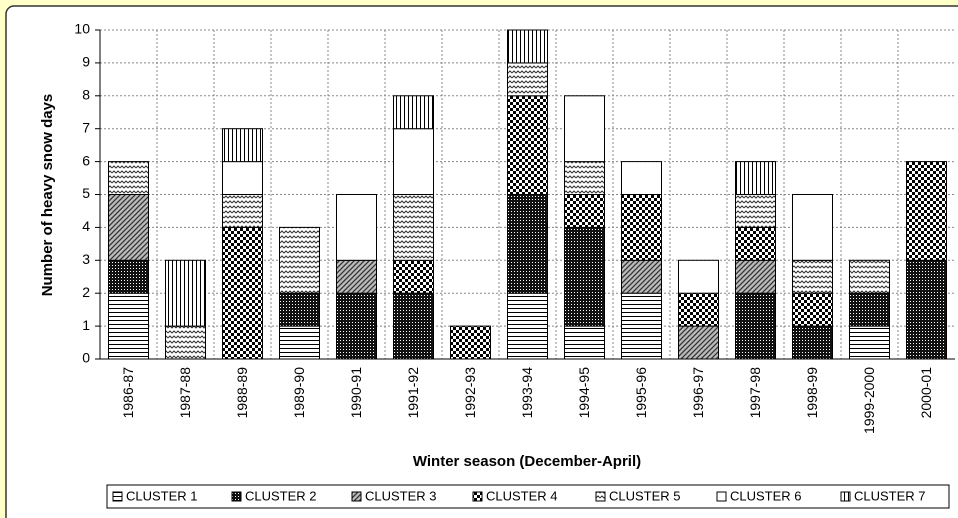  What do you see at coordinates (86, 95) in the screenshot?
I see `y-tick-label: 8` at bounding box center [86, 95].